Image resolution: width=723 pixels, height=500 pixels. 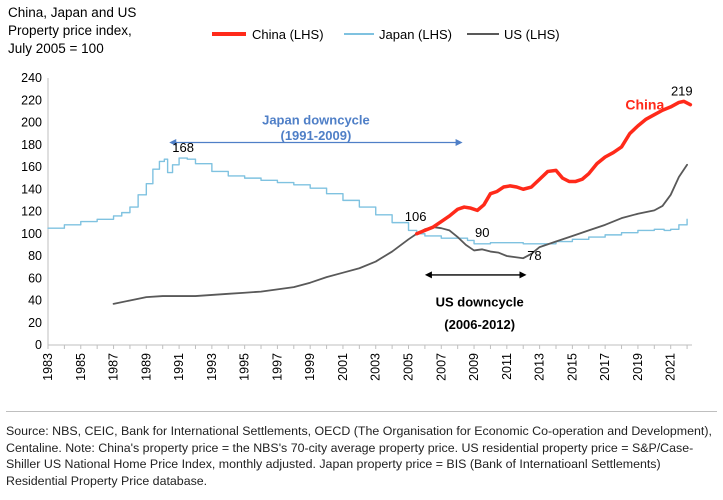 What do you see at coordinates (31, 145) in the screenshot?
I see `y-tick-label: 180` at bounding box center [31, 145].